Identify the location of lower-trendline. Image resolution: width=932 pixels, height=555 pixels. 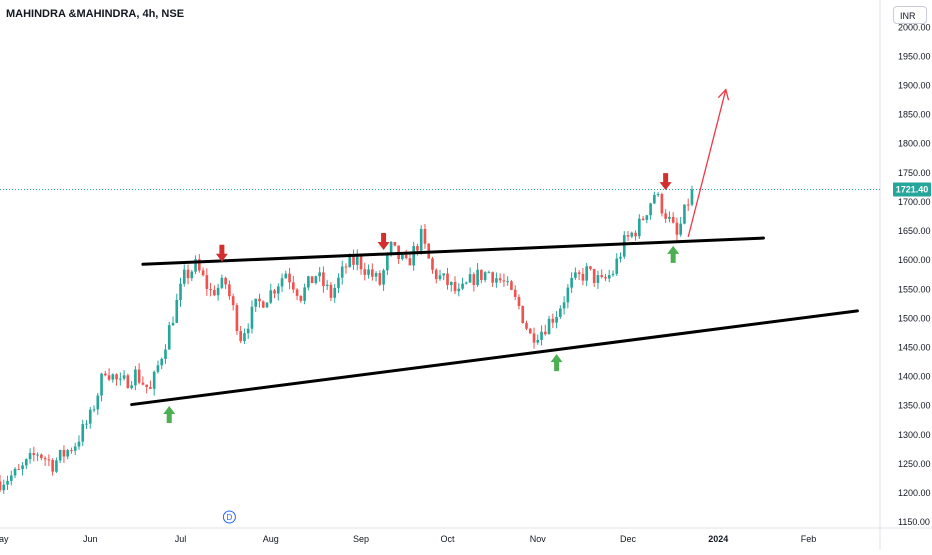
(494, 358).